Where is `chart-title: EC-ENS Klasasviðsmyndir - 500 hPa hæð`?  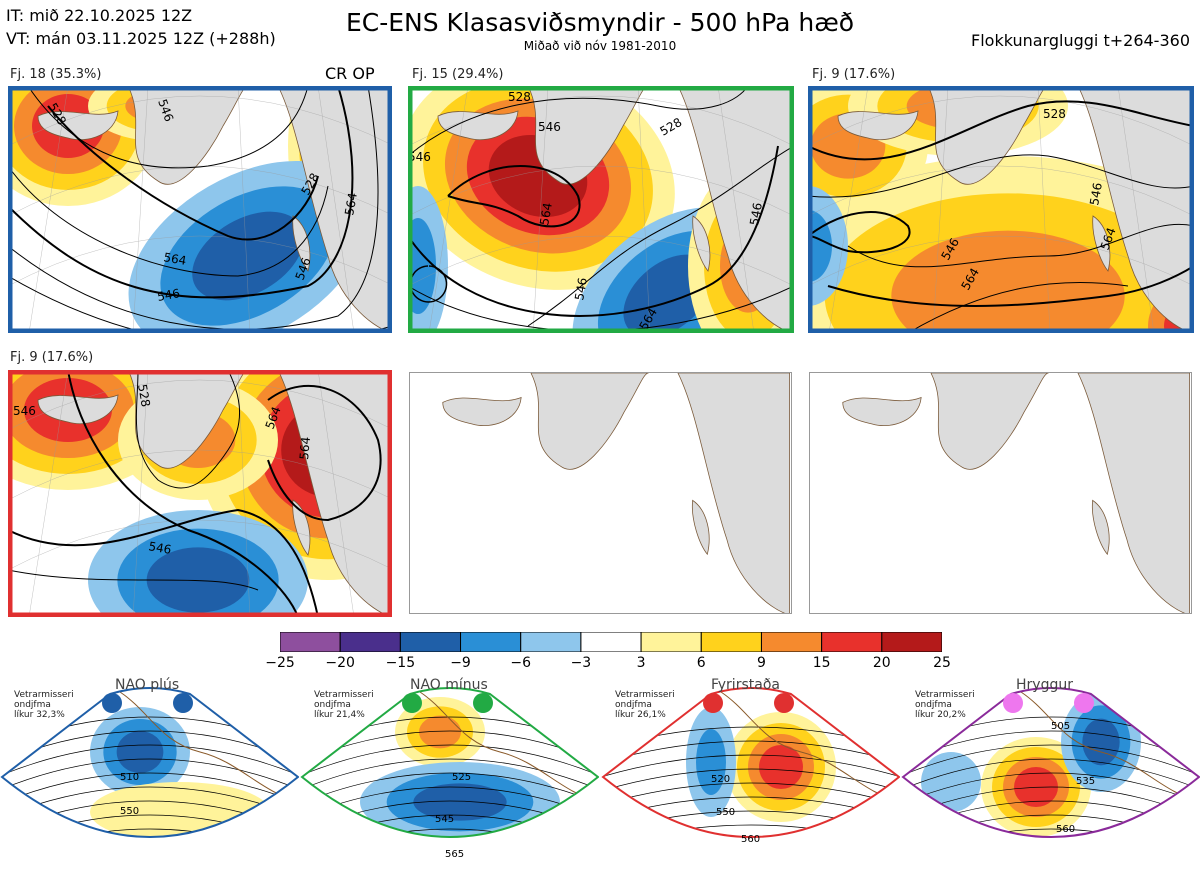 chart-title: EC-ENS Klasasviðsmyndir - 500 hPa hæð is located at coordinates (600, 22).